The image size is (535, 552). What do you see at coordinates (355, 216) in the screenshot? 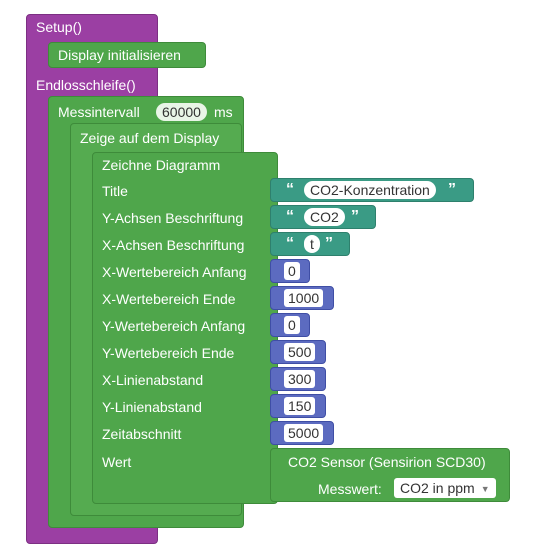
I see `ylabel-quote-close: ”` at bounding box center [355, 216].